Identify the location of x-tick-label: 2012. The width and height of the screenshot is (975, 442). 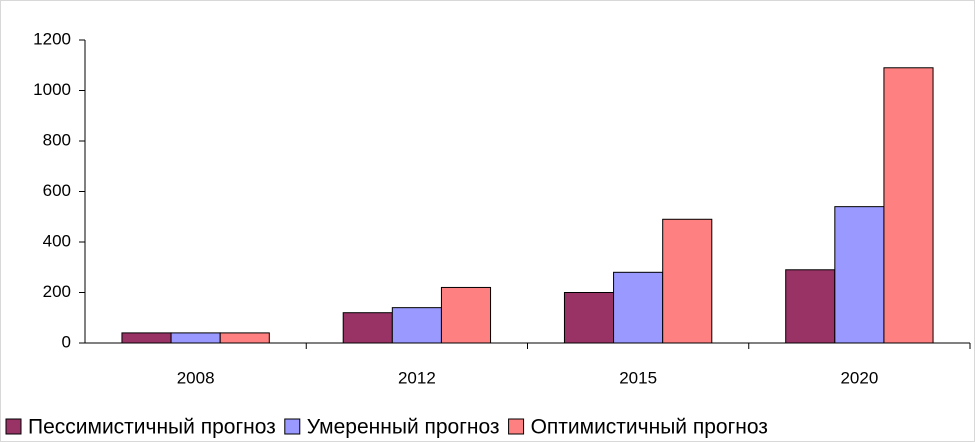
(417, 377).